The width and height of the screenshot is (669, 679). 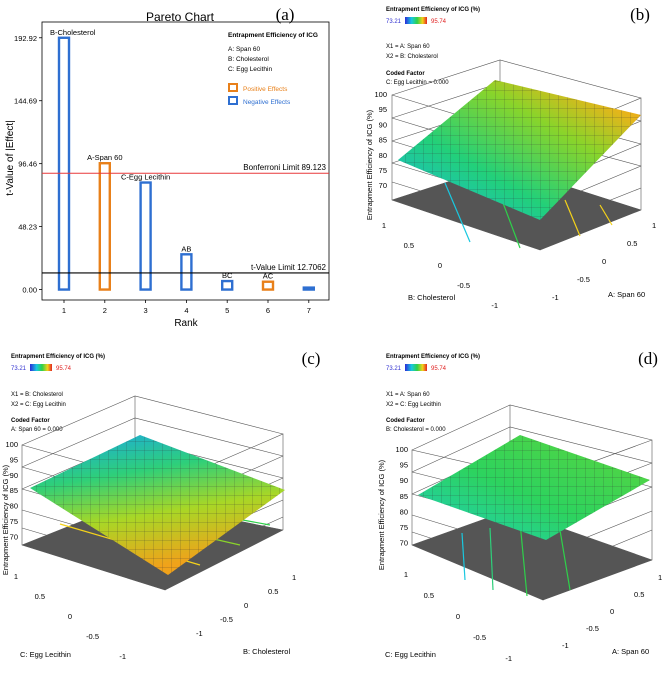 I want to click on legend-negative-swatch, so click(x=233, y=100).